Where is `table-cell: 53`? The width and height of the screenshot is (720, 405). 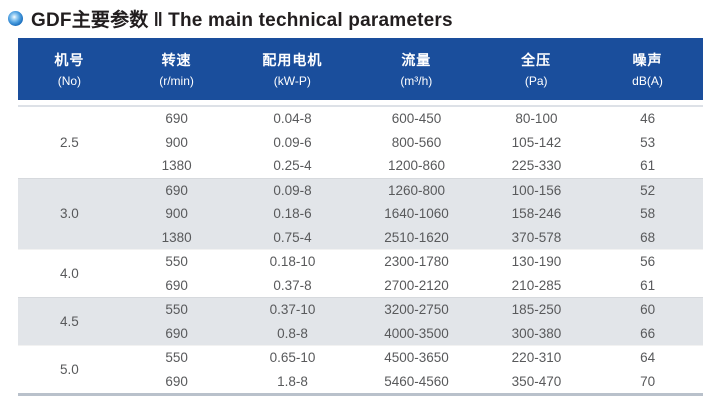
table-cell: 53 is located at coordinates (648, 142).